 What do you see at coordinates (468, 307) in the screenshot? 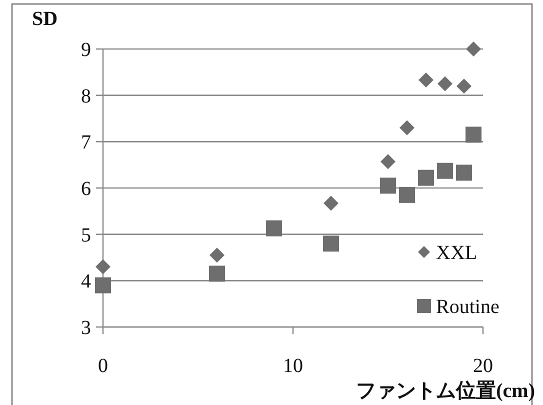
I see `legend: Routine` at bounding box center [468, 307].